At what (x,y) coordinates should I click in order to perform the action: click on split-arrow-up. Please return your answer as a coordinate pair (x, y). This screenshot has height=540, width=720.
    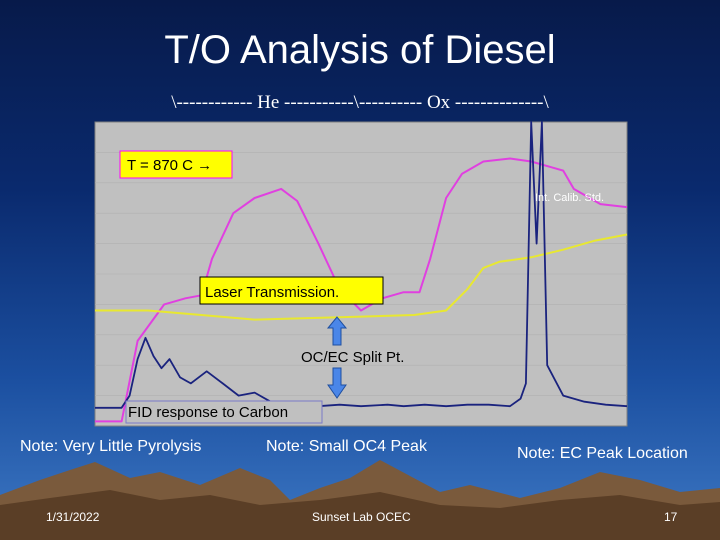
    Looking at the image, I should click on (337, 331).